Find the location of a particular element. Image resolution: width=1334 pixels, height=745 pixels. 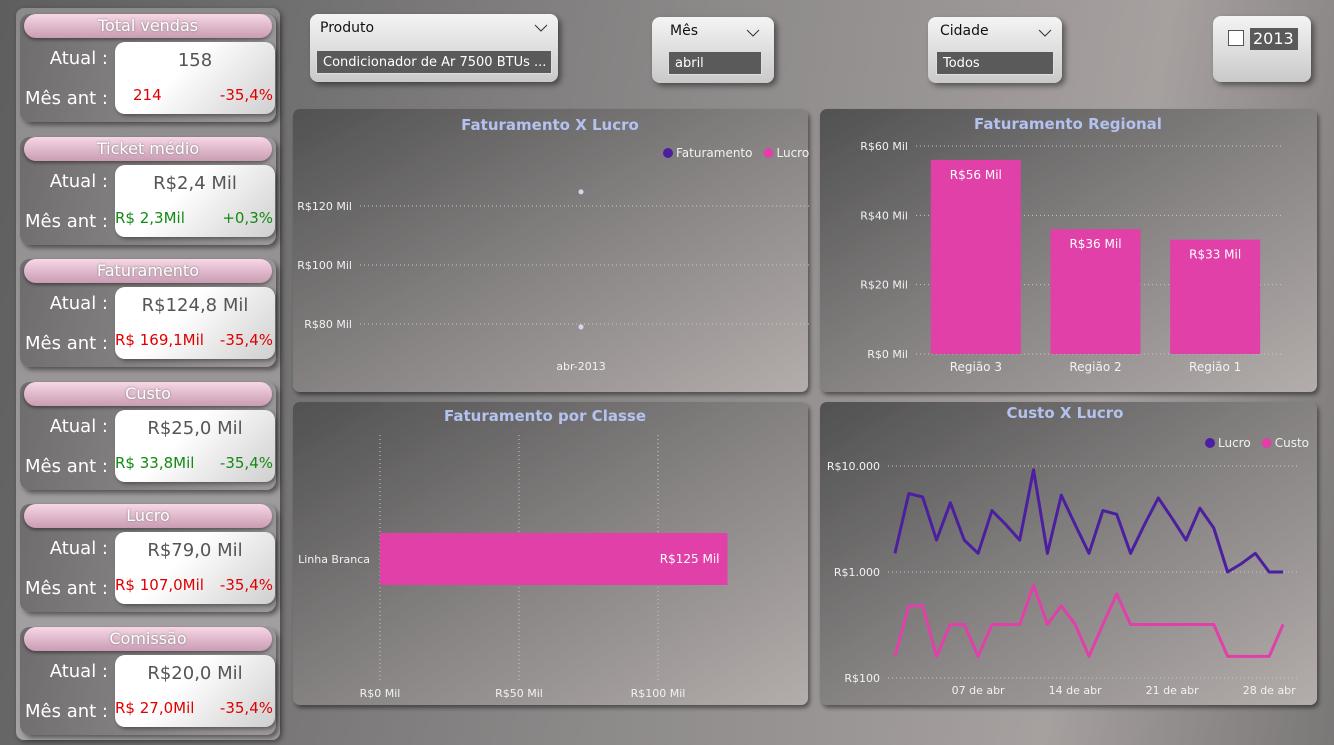

kpi-title: Faturamento is located at coordinates (148, 271).